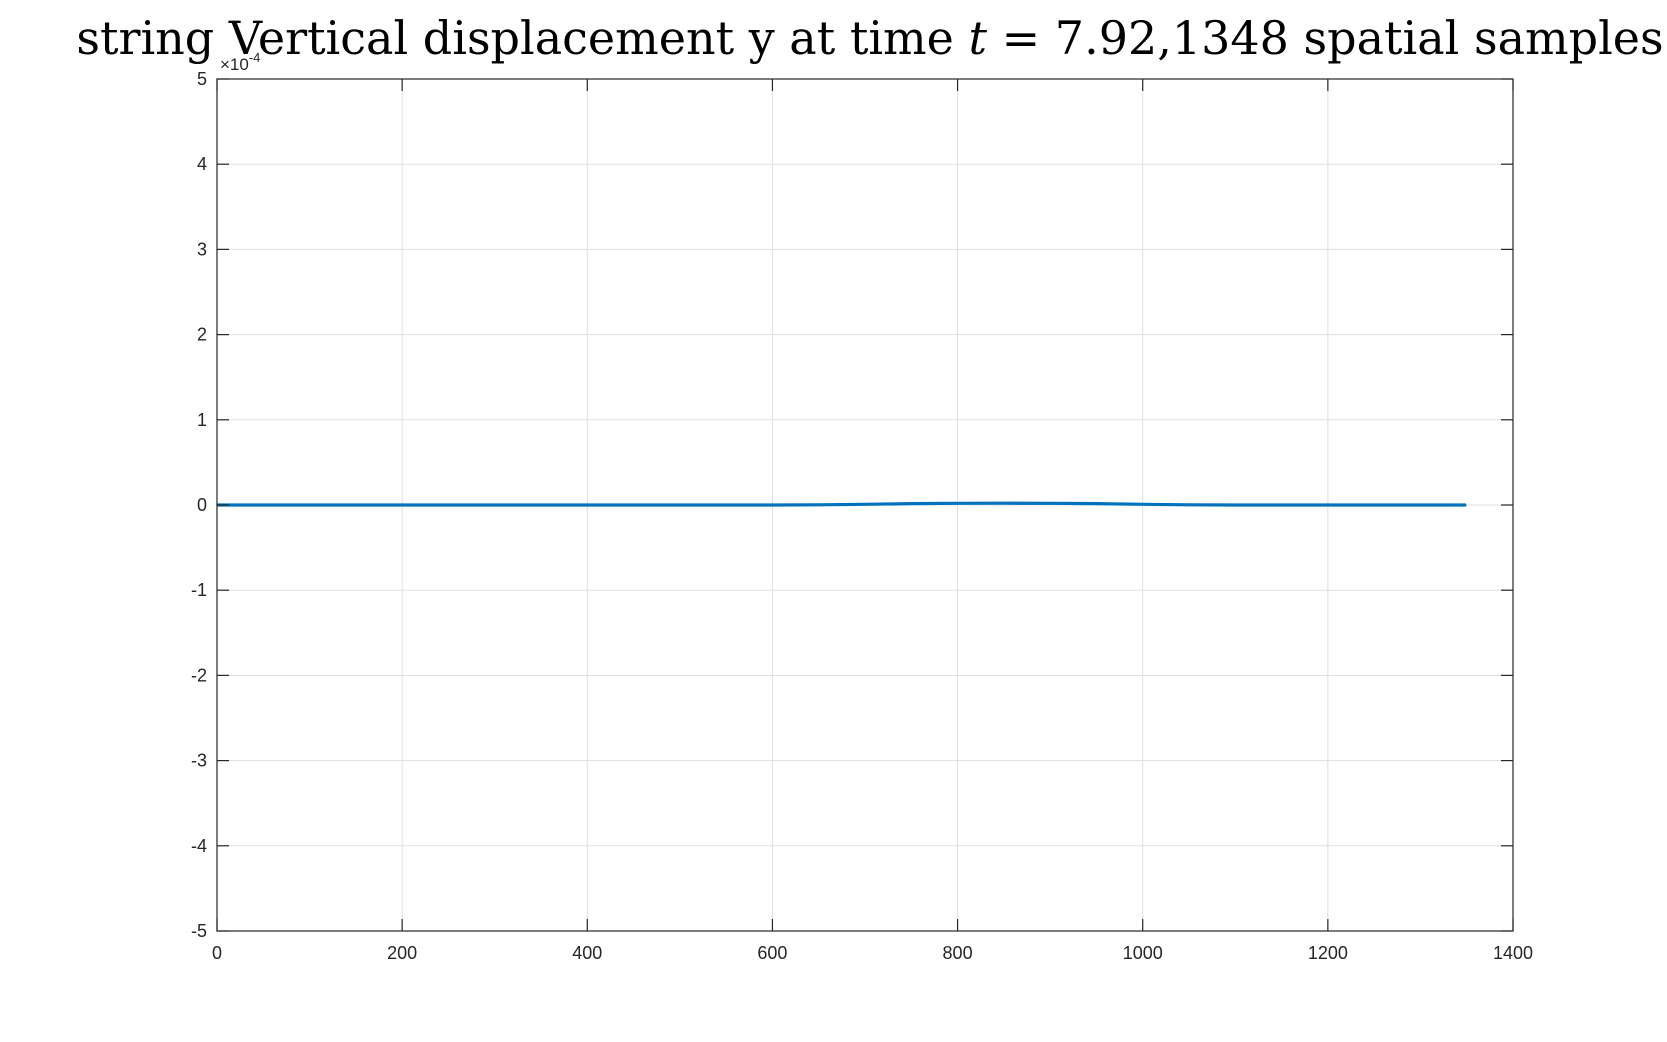 The width and height of the screenshot is (1667, 1042). Describe the element at coordinates (199, 931) in the screenshot. I see `y-tick-label: -5` at that location.